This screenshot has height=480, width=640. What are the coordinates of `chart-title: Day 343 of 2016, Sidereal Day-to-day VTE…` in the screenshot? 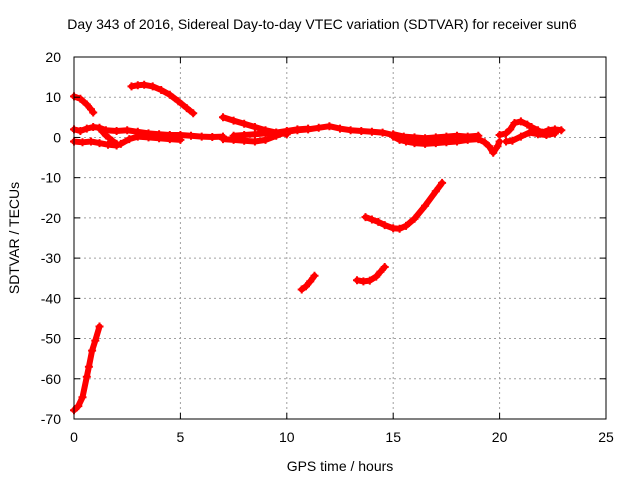 It's located at (322, 24).